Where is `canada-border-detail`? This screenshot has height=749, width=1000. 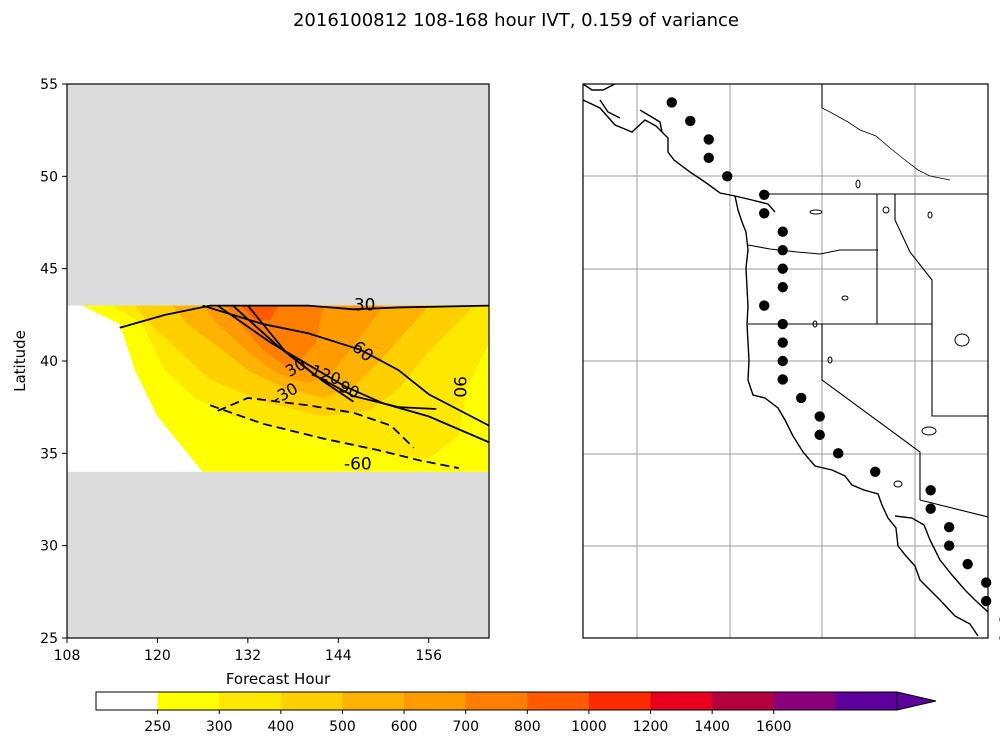
canada-border-detail is located at coordinates (886, 144).